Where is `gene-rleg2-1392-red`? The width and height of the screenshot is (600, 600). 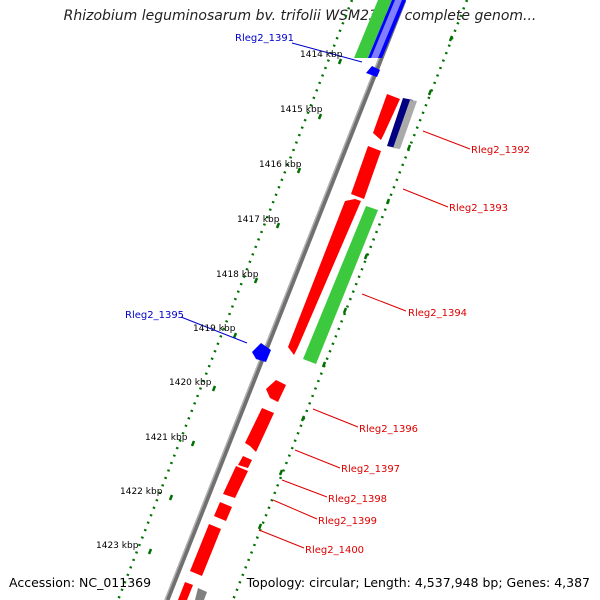 gene-rleg2-1392-red is located at coordinates (386, 117).